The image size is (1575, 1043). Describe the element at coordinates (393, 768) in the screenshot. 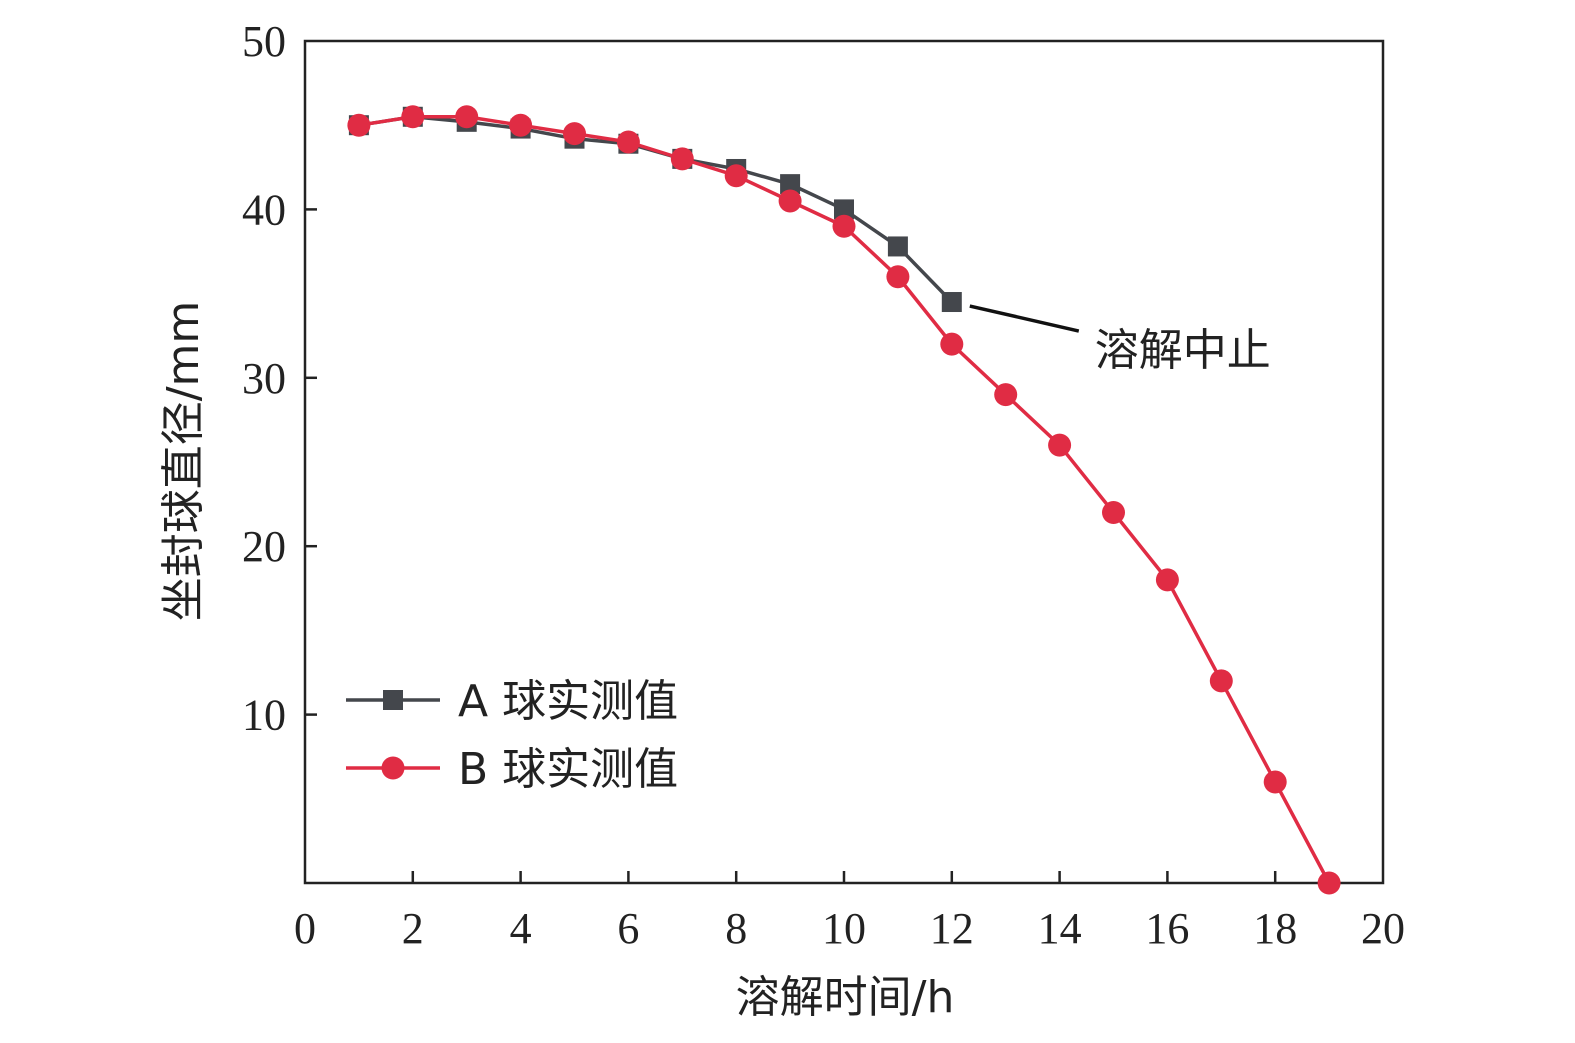

I see `legend-marker-circle` at that location.